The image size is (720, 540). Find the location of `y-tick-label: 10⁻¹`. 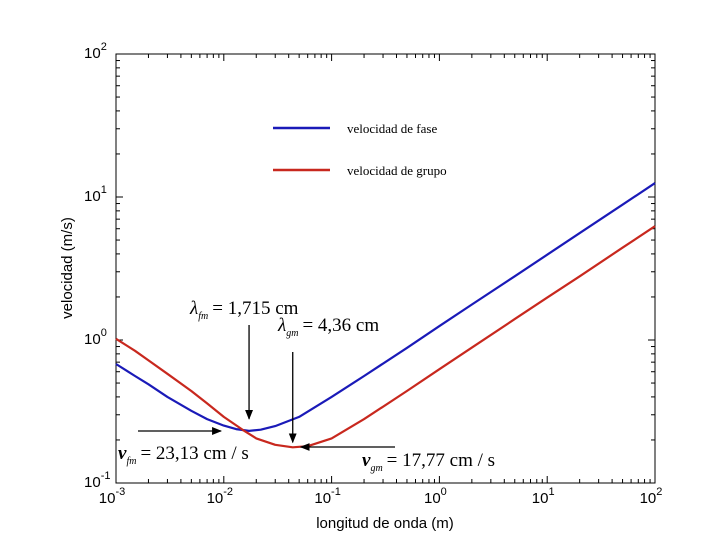

y-tick-label: 10⁻¹ is located at coordinates (97, 480).